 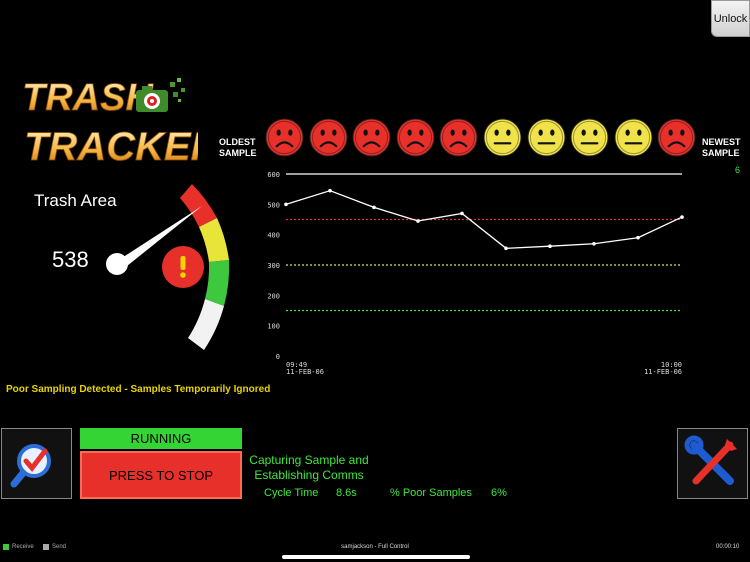 I want to click on logo-line1: TRASH, so click(x=88, y=98).